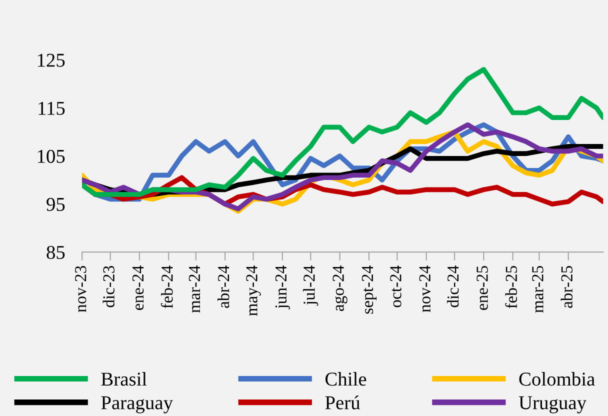 The width and height of the screenshot is (608, 416). What do you see at coordinates (51, 156) in the screenshot?
I see `y-tick-label: 105` at bounding box center [51, 156].